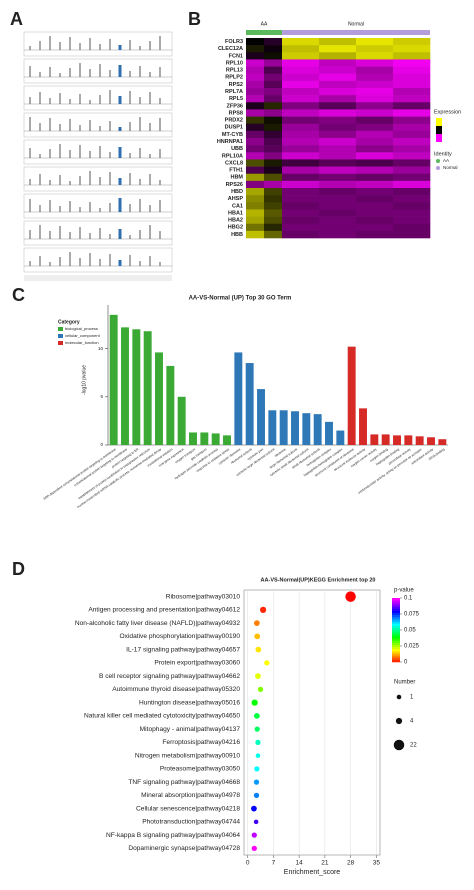  I want to click on gene-label: HBM, so click(236, 178).